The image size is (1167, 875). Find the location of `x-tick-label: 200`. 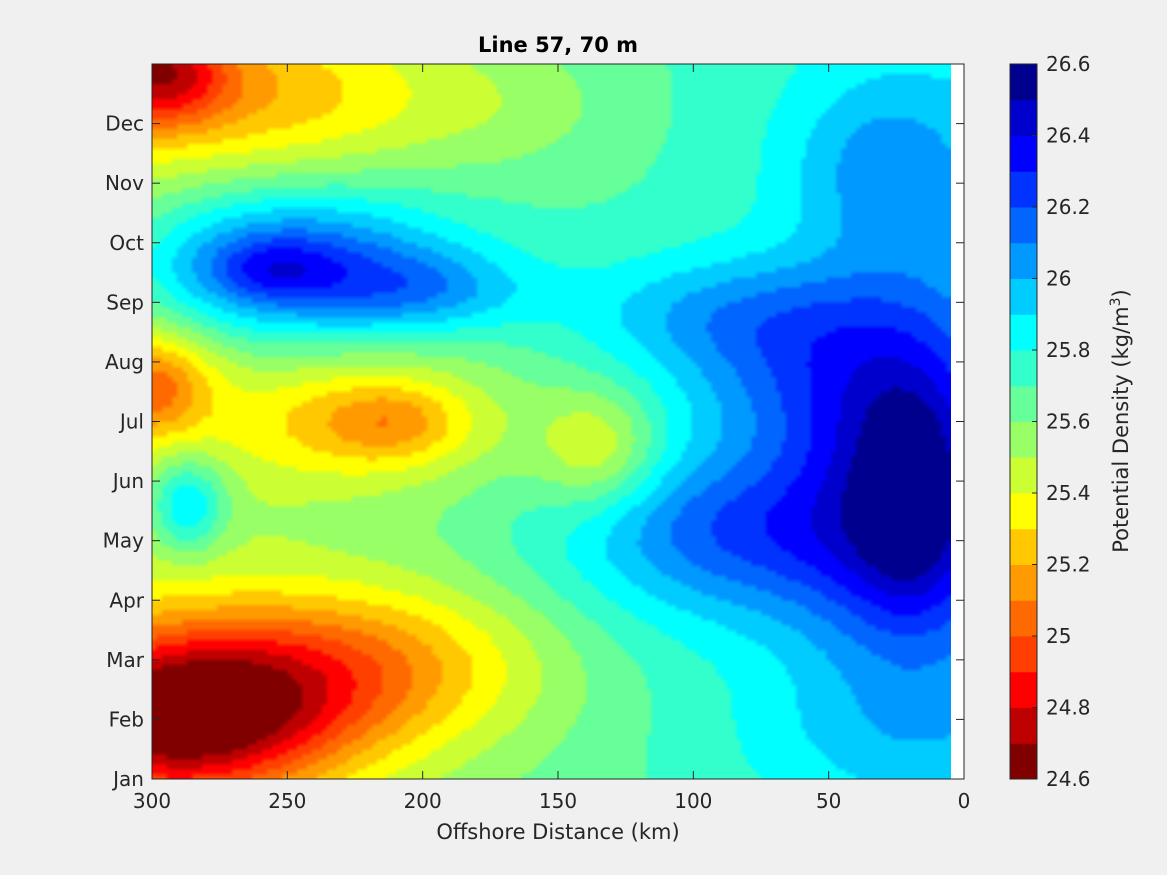

x-tick-label: 200 is located at coordinates (423, 801).